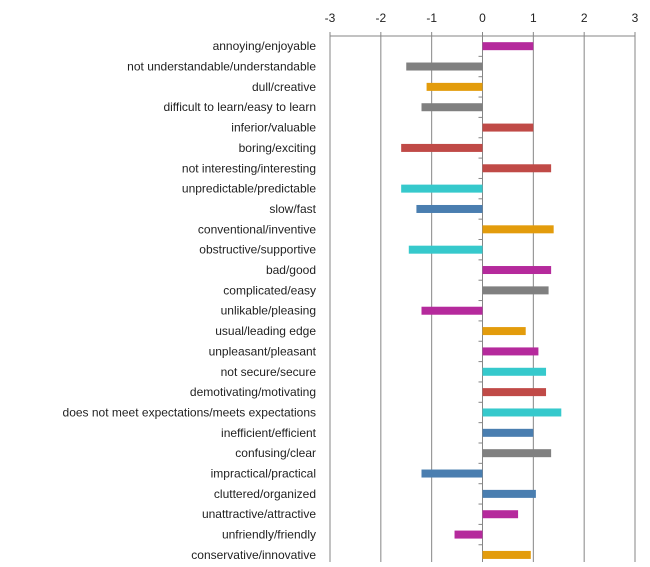 Image resolution: width=650 pixels, height=567 pixels. What do you see at coordinates (269, 290) in the screenshot?
I see `category-label-12: complicated/easy` at bounding box center [269, 290].